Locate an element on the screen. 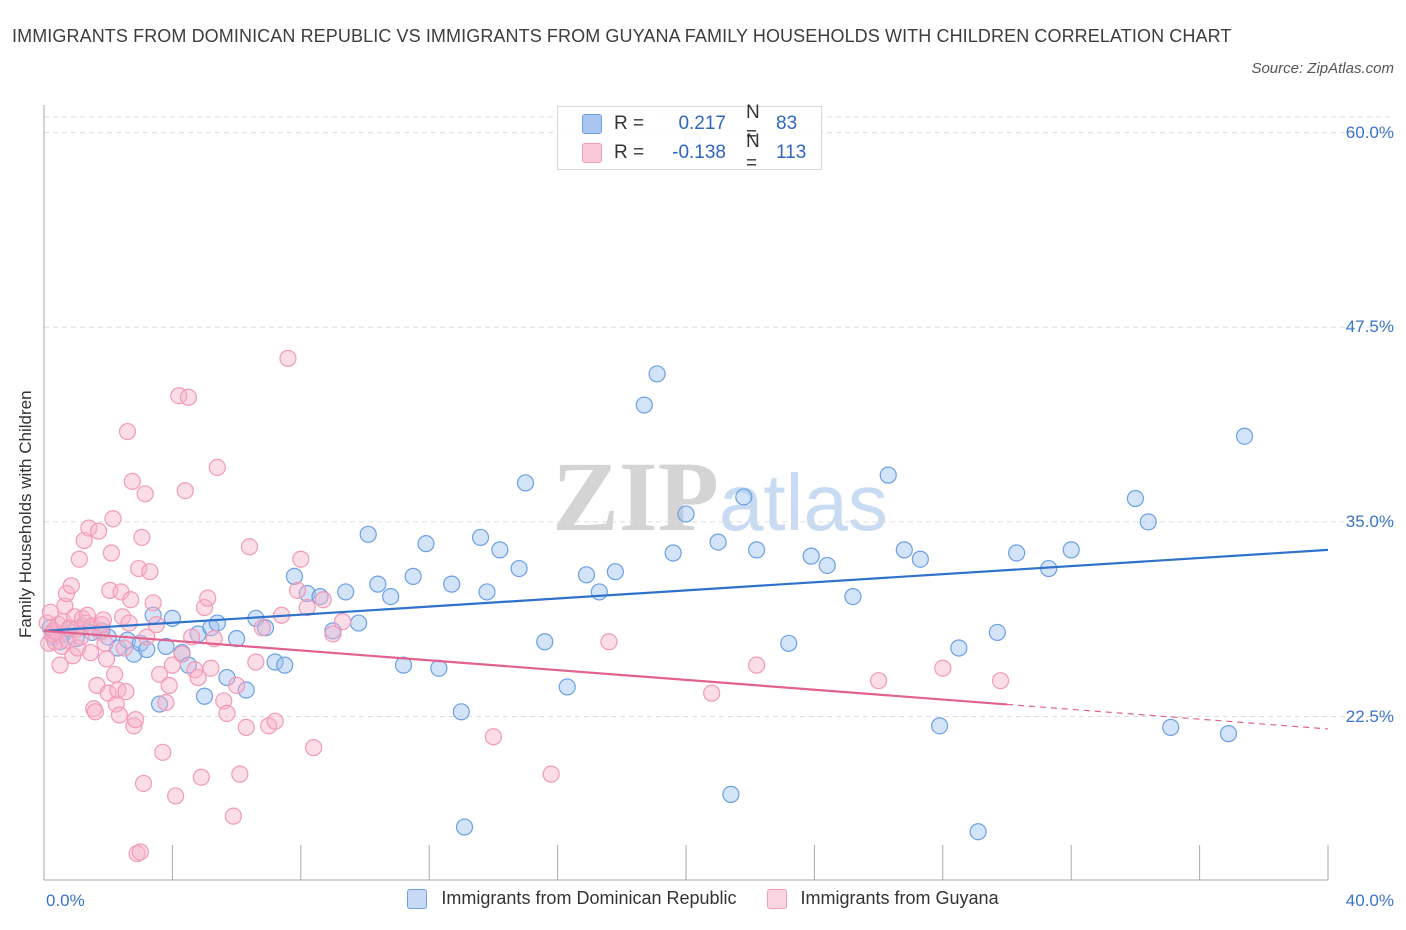 The width and height of the screenshot is (1406, 930). watermark-zip: ZIP is located at coordinates (635, 496).